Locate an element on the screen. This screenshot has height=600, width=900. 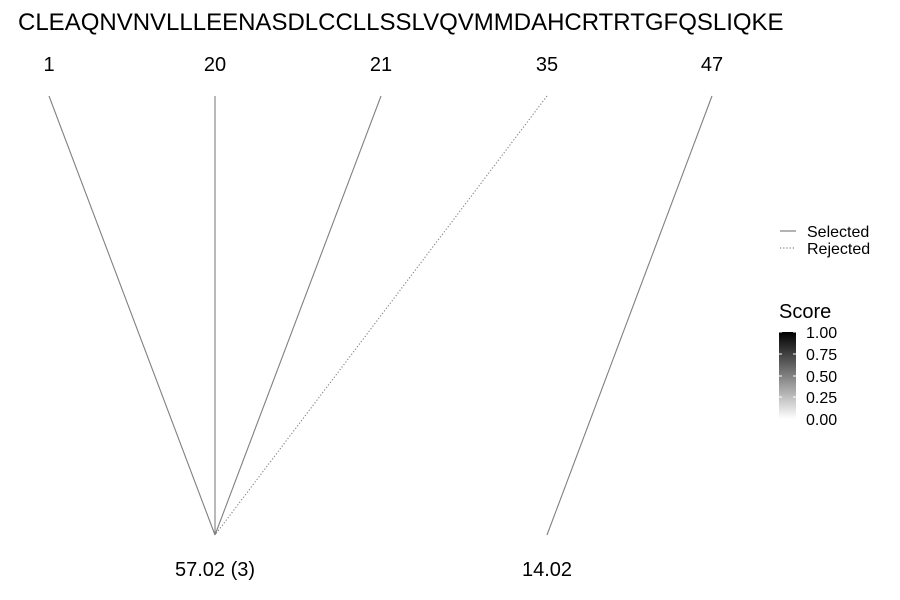
position-label: 20 is located at coordinates (215, 65).